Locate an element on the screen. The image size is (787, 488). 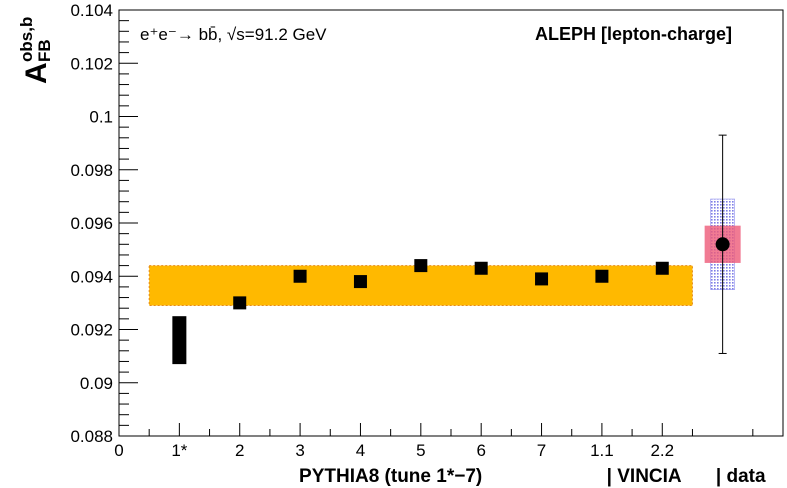
x-axis-group-labels: PYTHIA8 (tune 1*−7) | VINCIA | data is located at coordinates (532, 476).